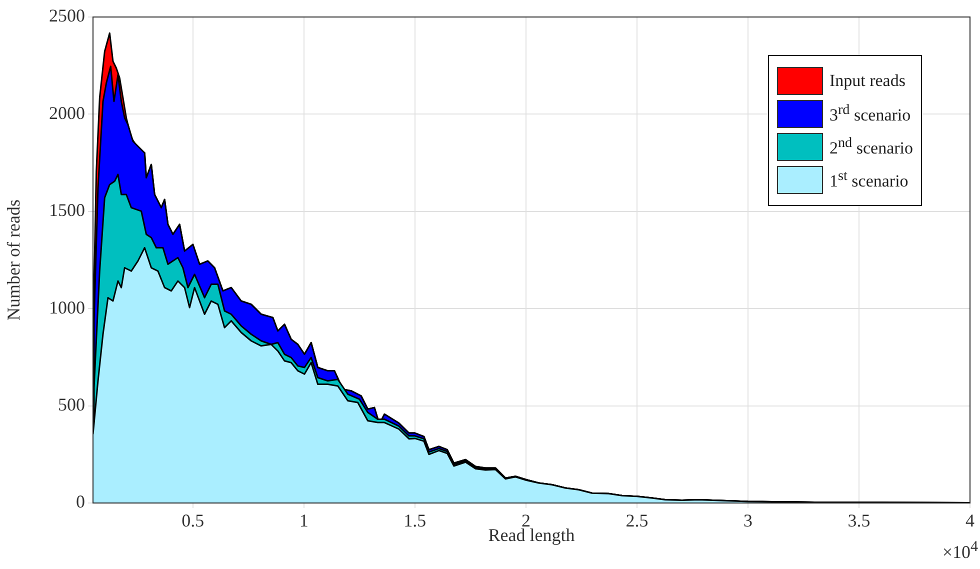 The width and height of the screenshot is (980, 569). I want to click on x-tick-label: 4, so click(970, 520).